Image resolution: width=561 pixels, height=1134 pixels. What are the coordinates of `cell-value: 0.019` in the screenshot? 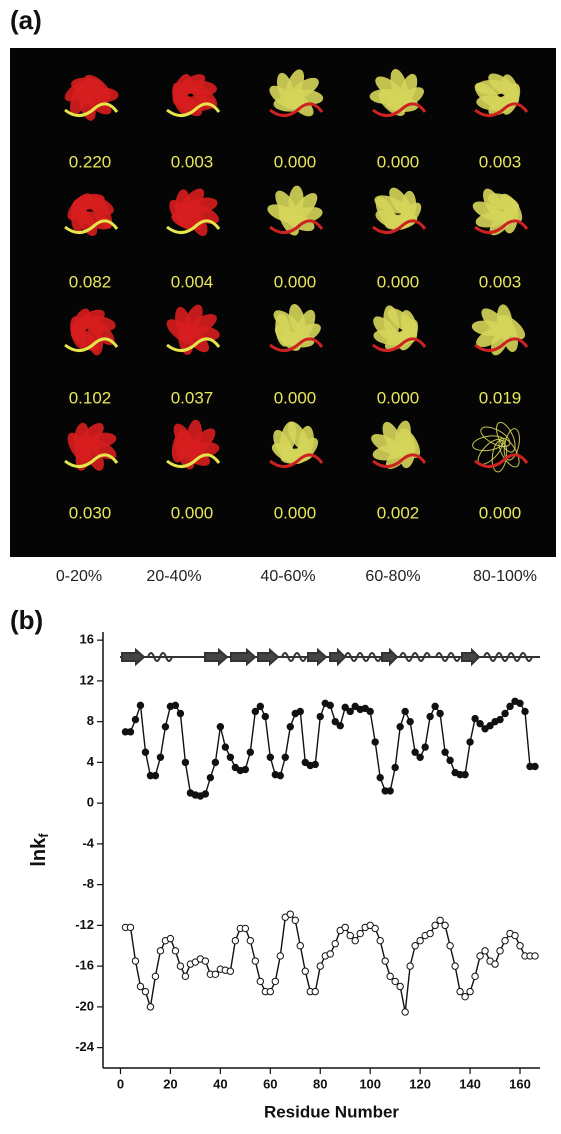 It's located at (500, 397).